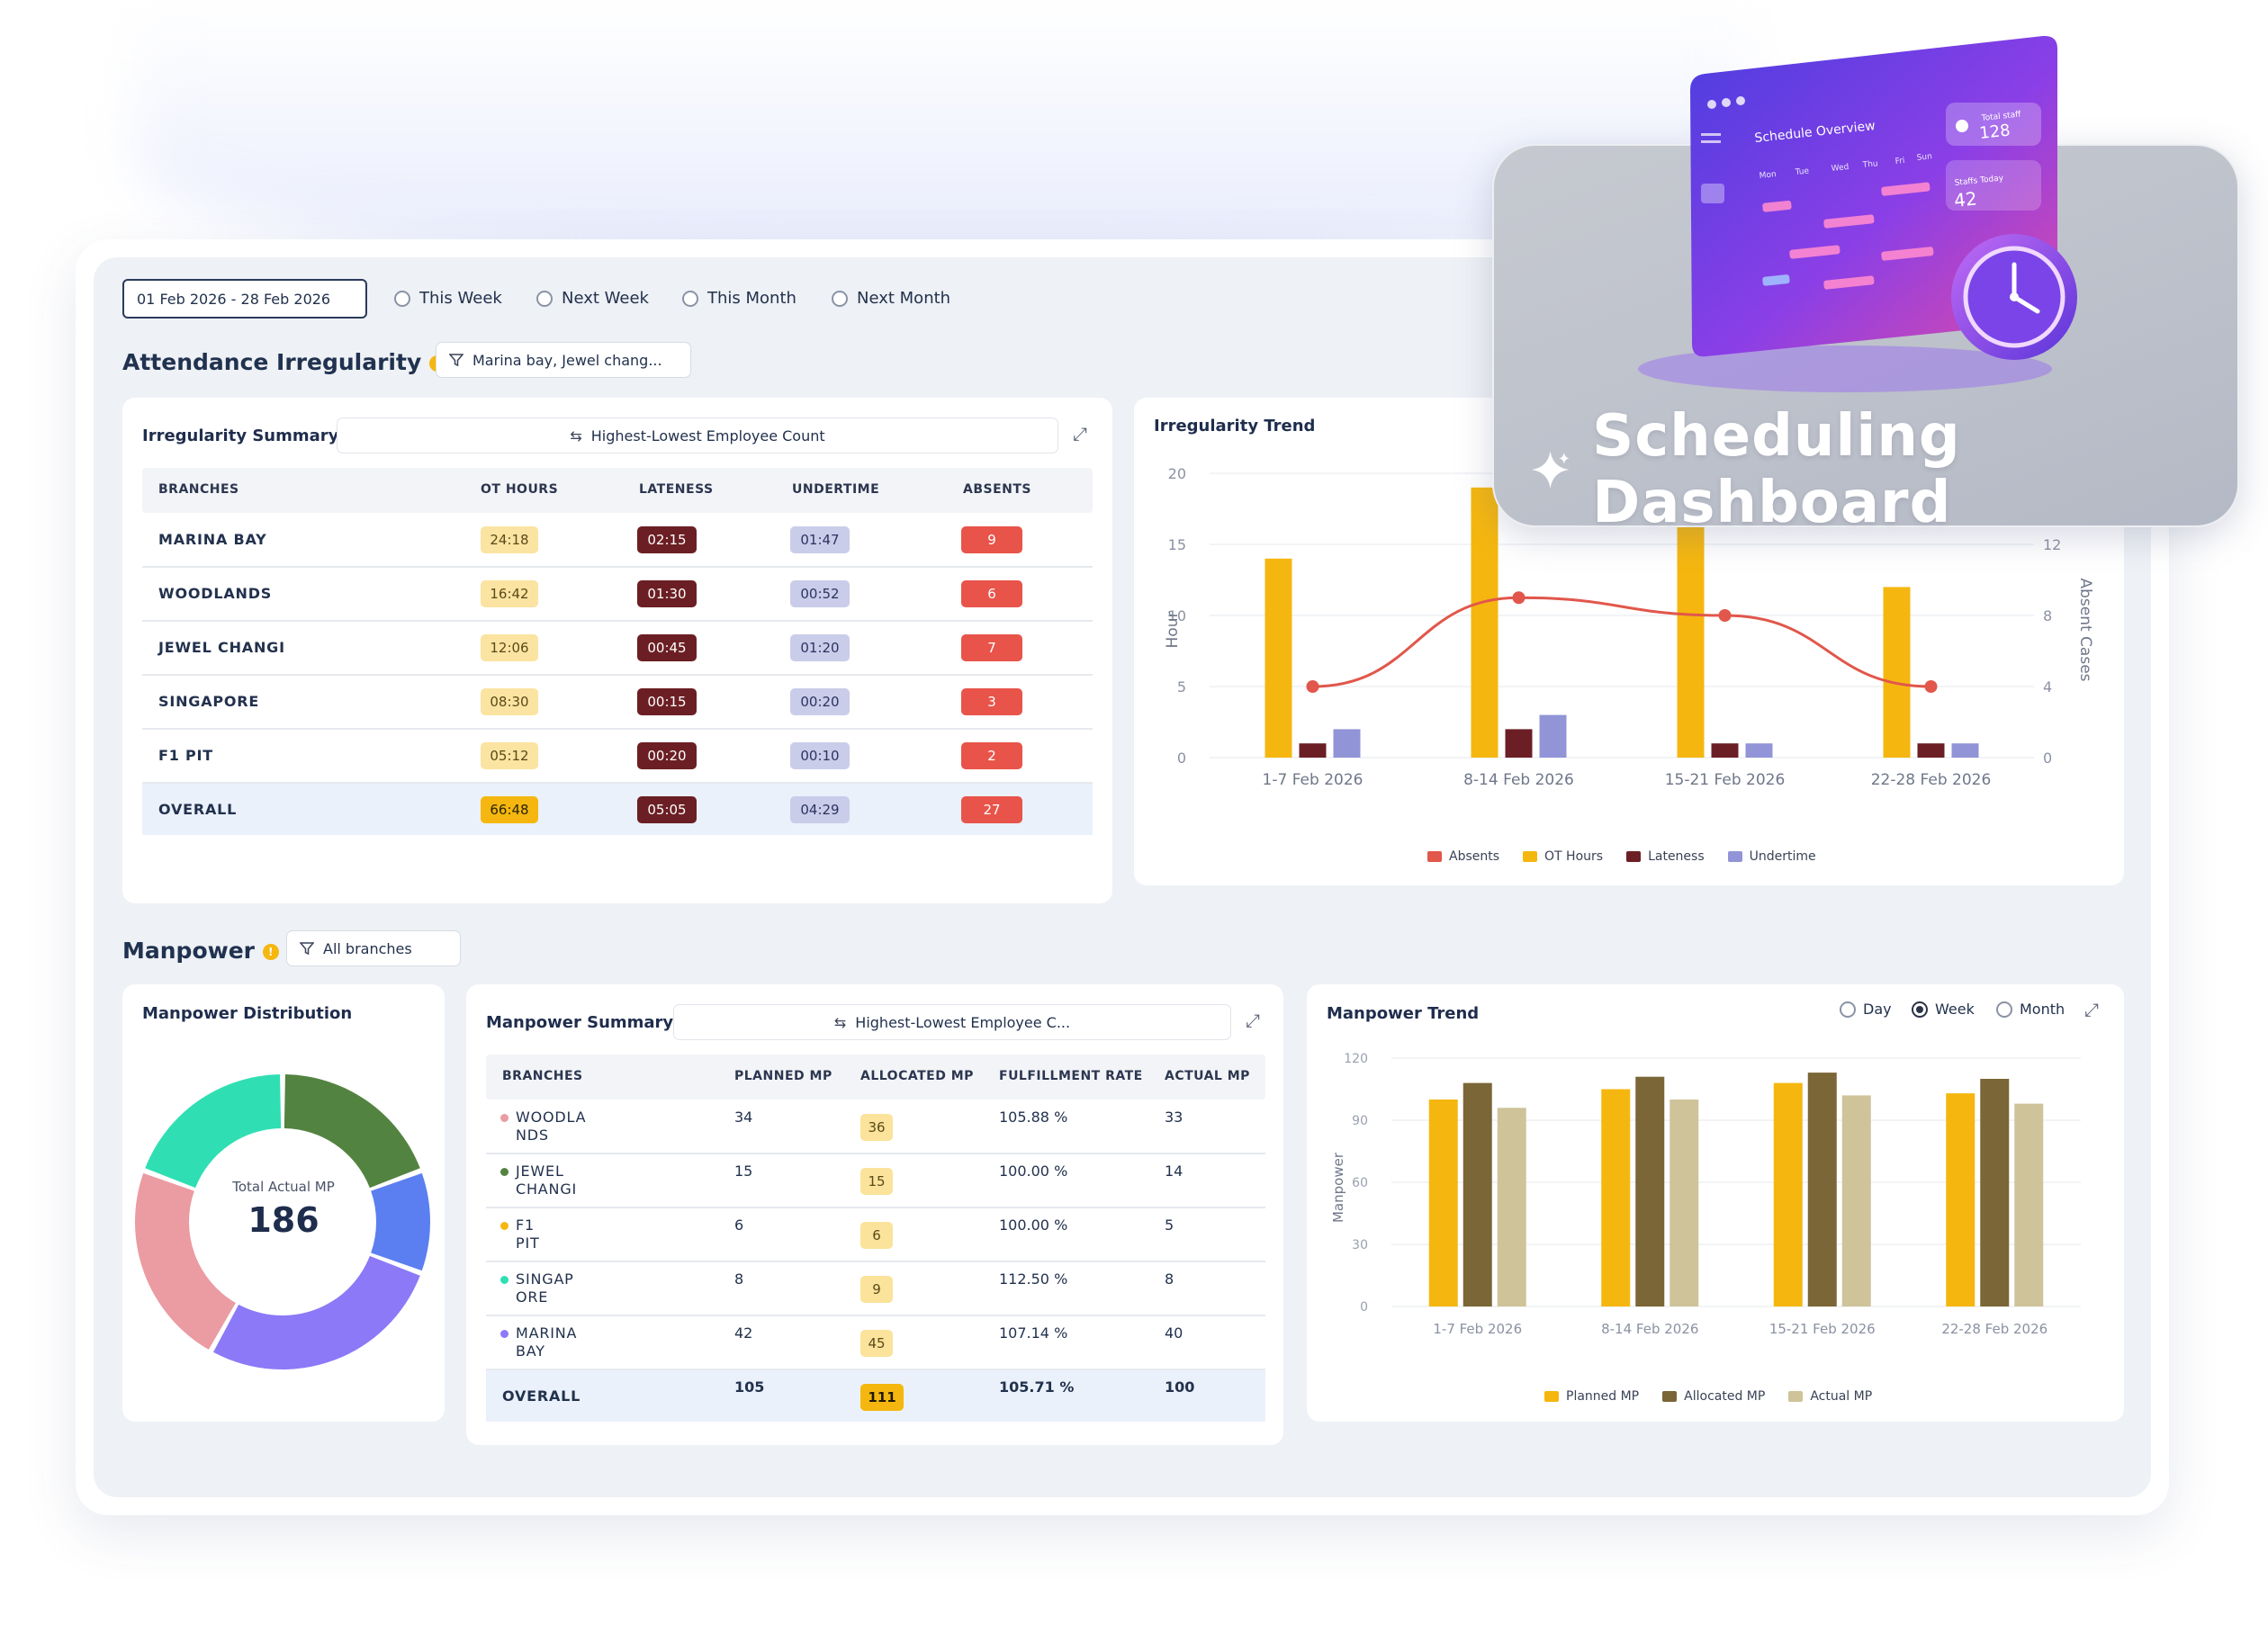 The height and width of the screenshot is (1634, 2268). What do you see at coordinates (1404, 1013) in the screenshot?
I see `manpower-trend-title: Manpower Trend` at bounding box center [1404, 1013].